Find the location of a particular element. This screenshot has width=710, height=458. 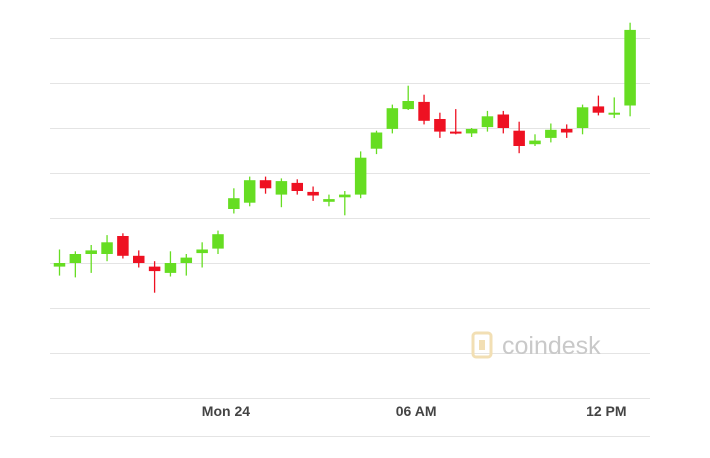

coindesk-logo-icon is located at coordinates (482, 345).